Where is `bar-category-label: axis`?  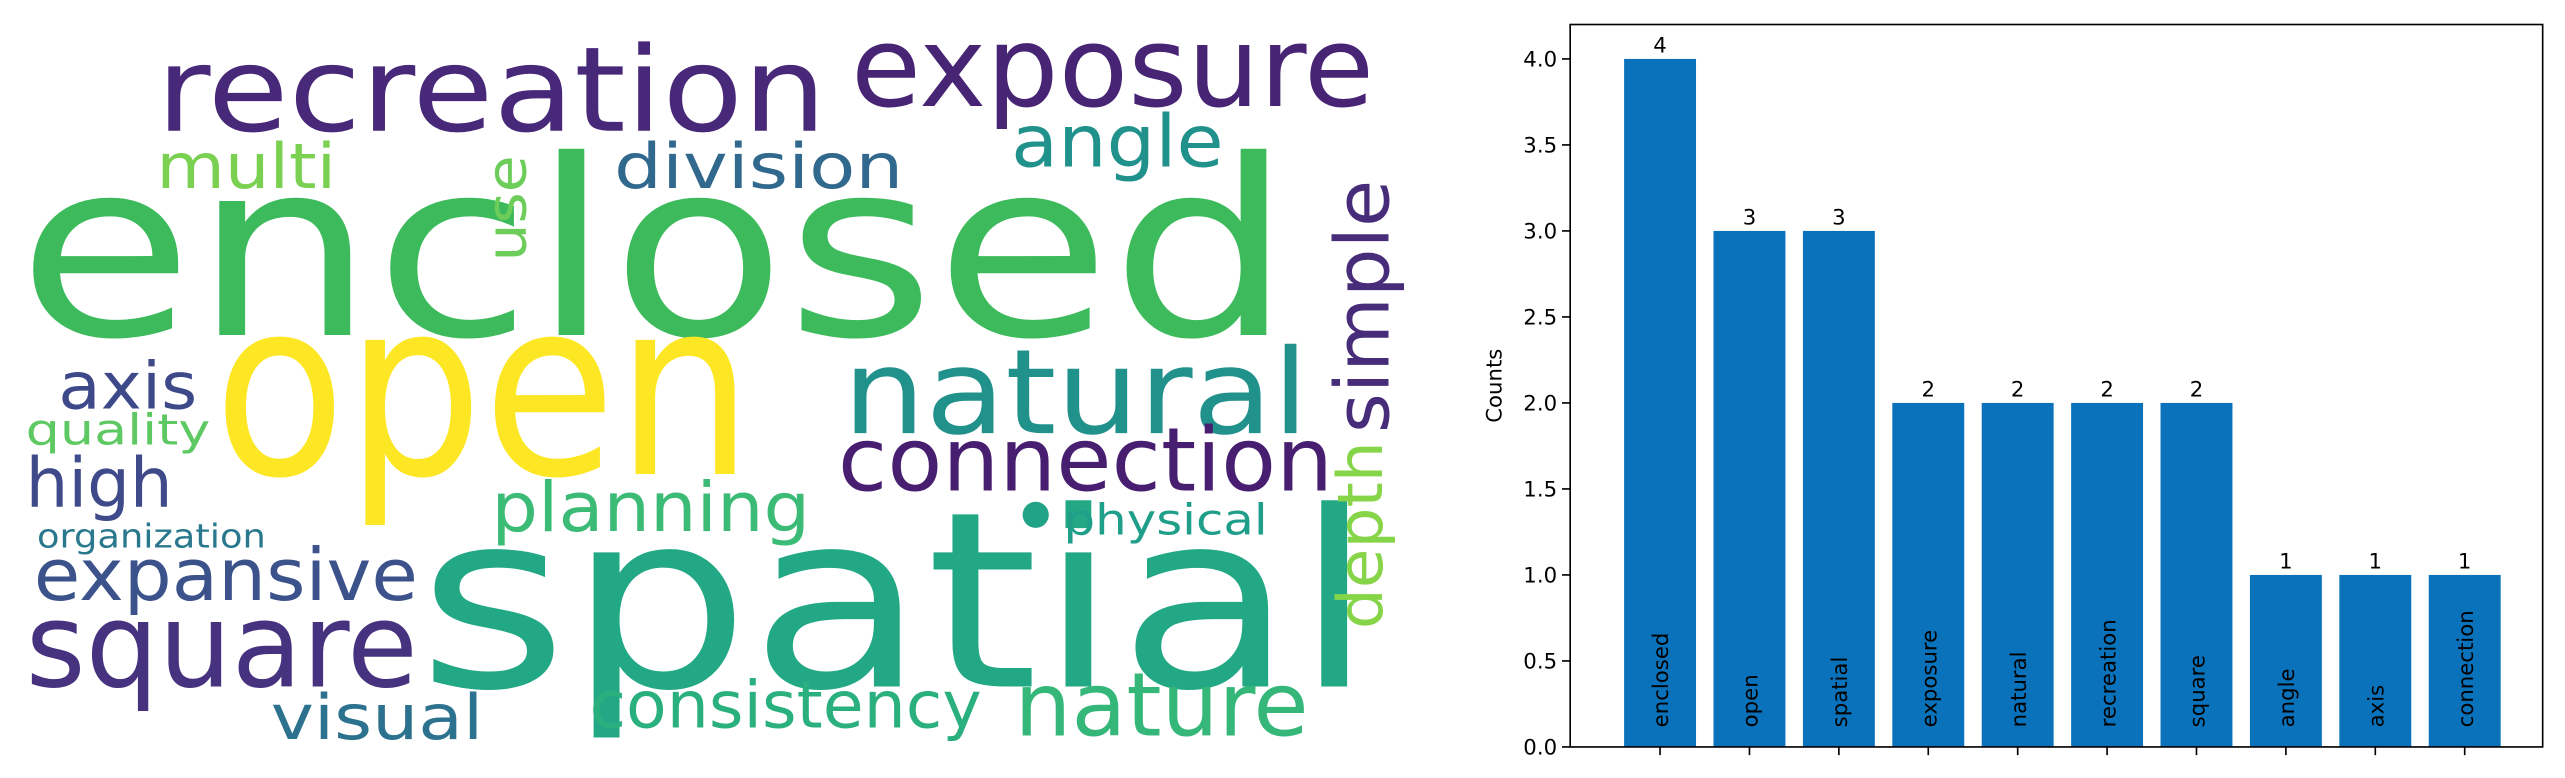
bar-category-label: axis is located at coordinates (2376, 706).